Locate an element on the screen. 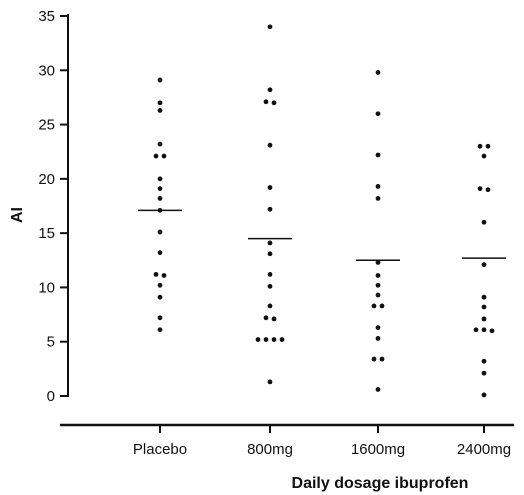  y-tick-label: 20 is located at coordinates (46, 179).